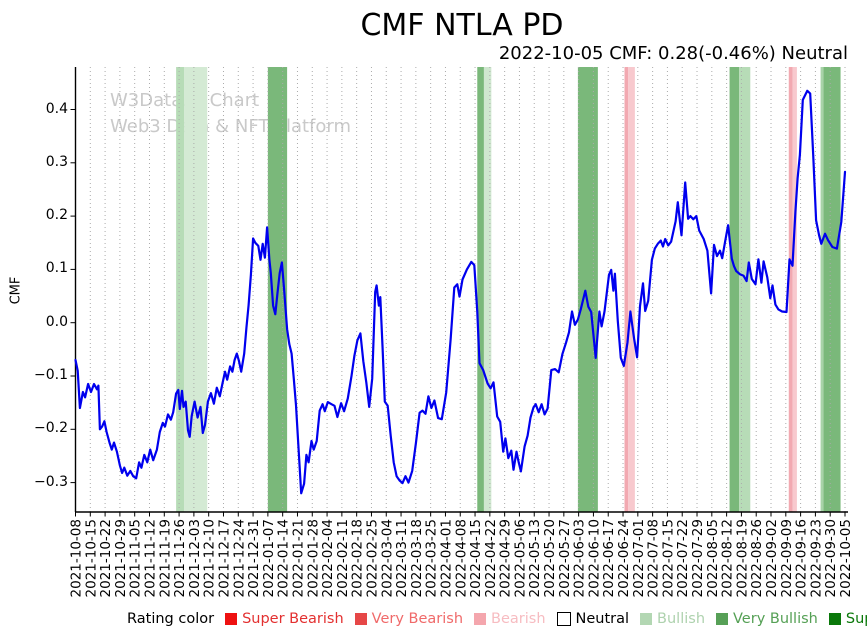  Describe the element at coordinates (476, 558) in the screenshot. I see `x-tick-label: 2022-04-15` at that location.